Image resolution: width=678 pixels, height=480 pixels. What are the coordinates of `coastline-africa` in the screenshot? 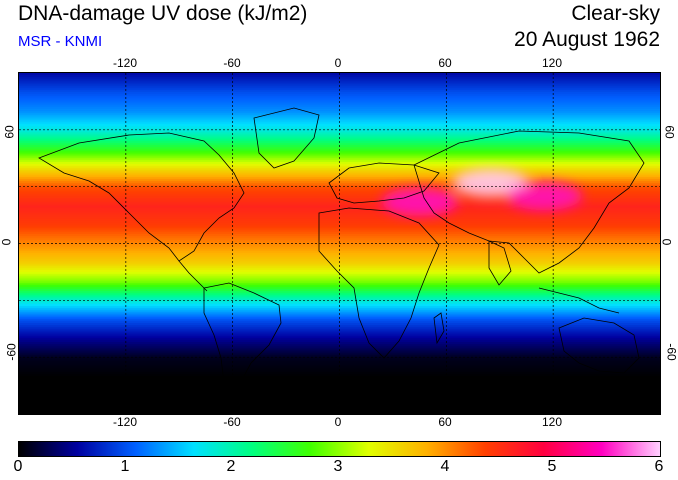 It's located at (379, 283).